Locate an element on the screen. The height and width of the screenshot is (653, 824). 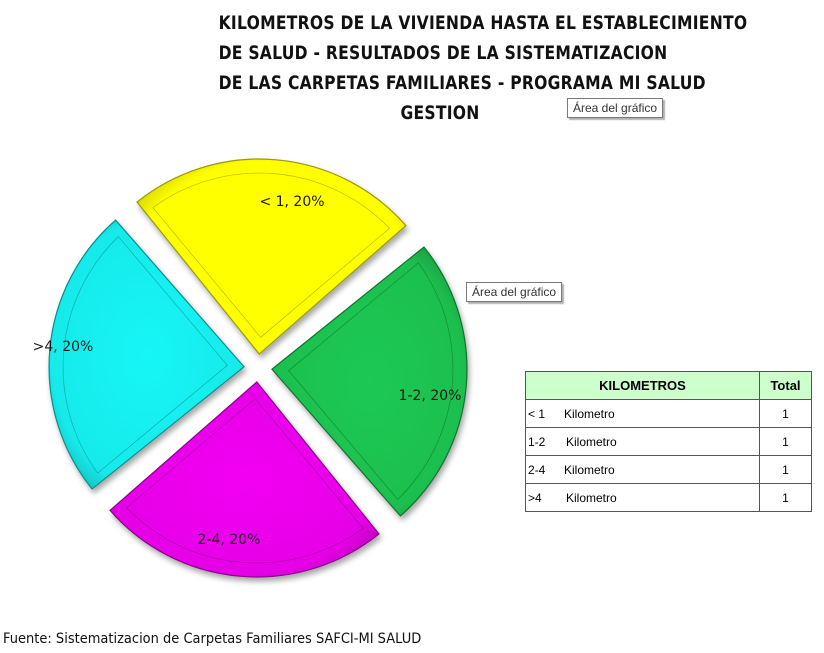
table-cell-range: < 1 Kilometro is located at coordinates (642, 413).